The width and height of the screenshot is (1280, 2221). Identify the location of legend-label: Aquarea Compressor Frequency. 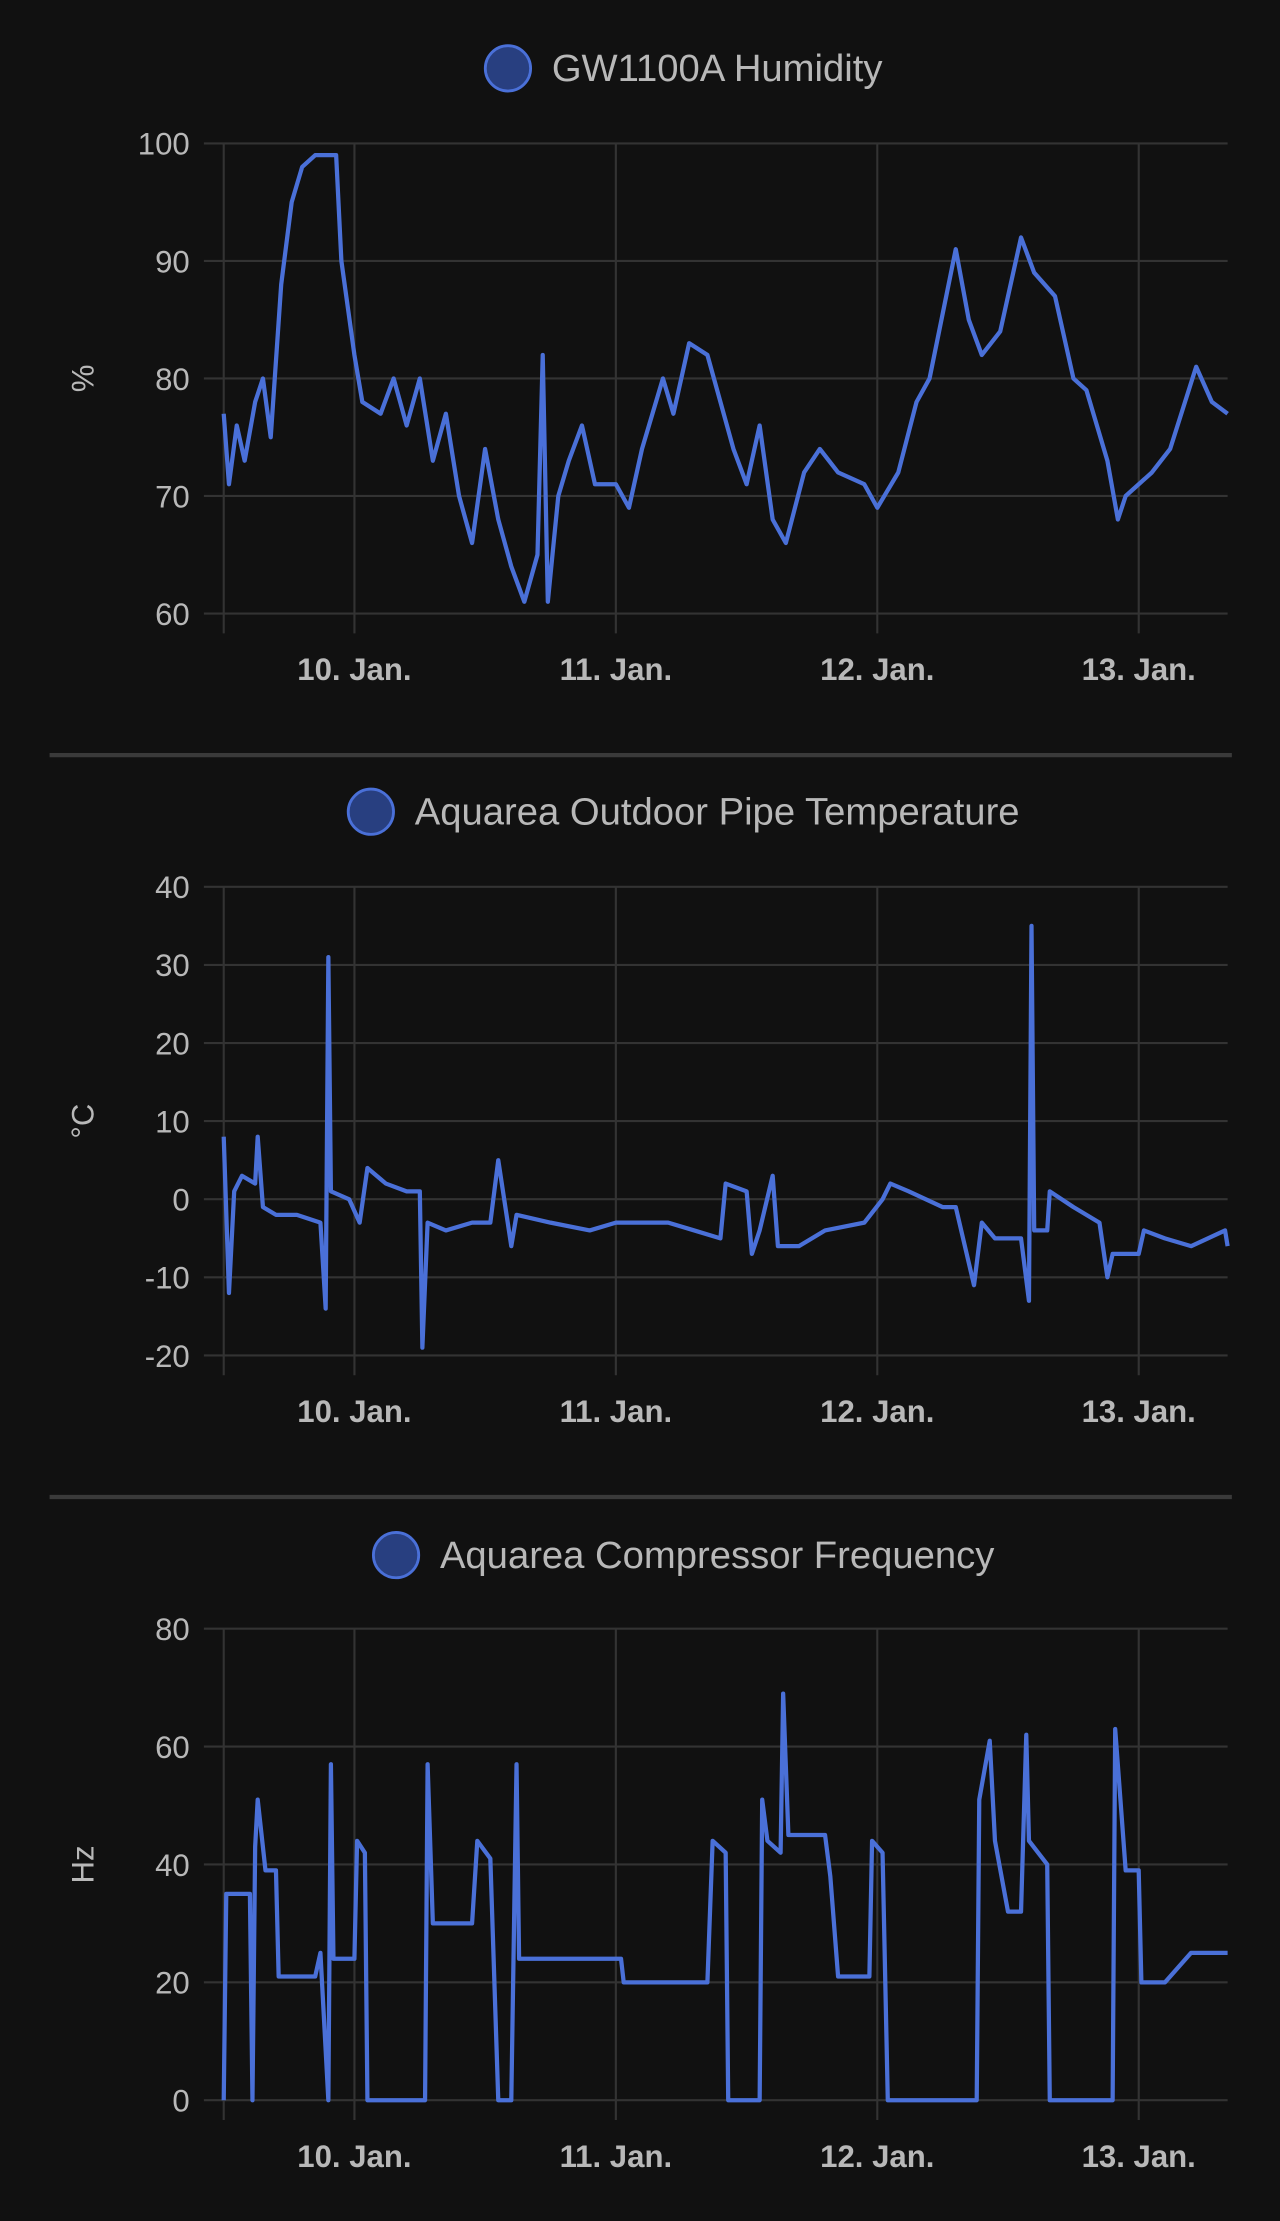
(717, 1555).